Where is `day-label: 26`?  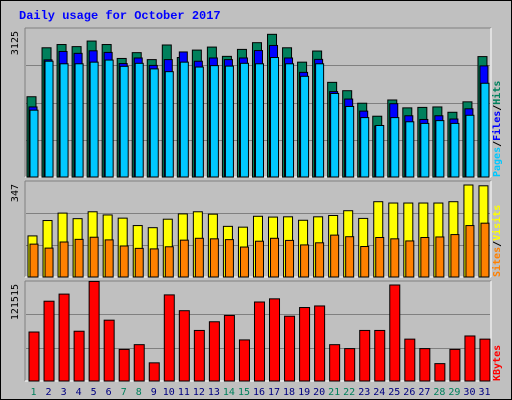
day-label: 26 is located at coordinates (409, 392).